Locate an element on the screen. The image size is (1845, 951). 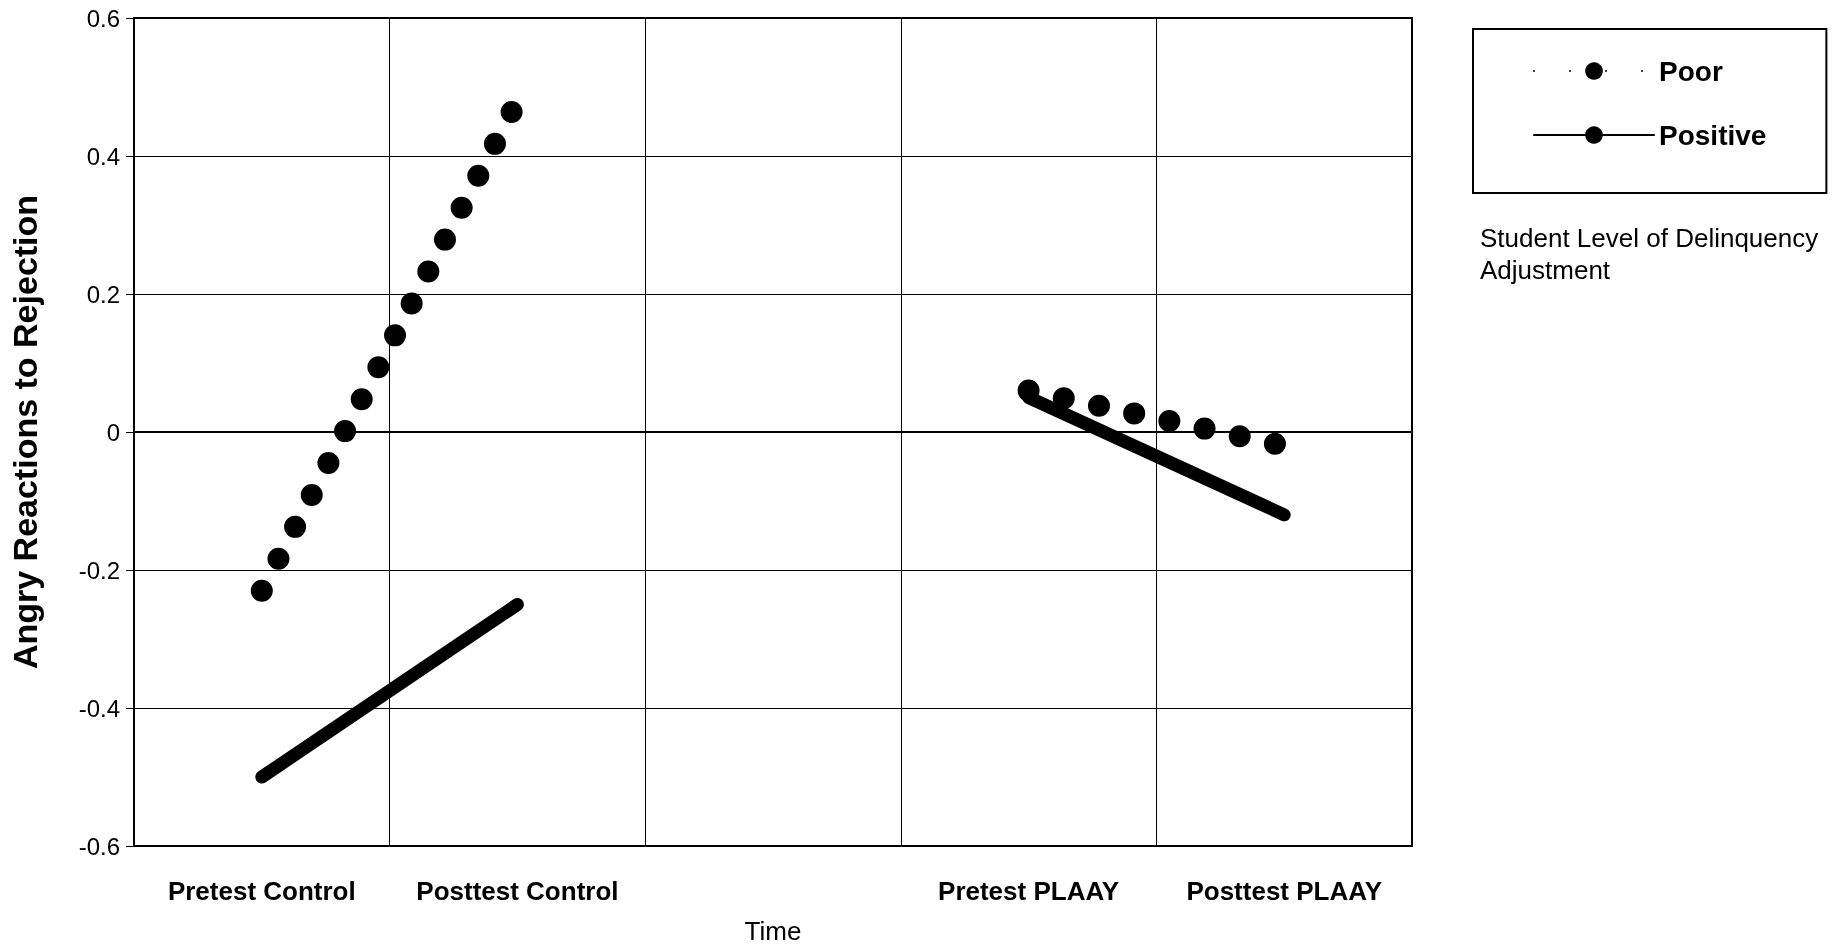
y-tick-label: 0.6 is located at coordinates (103, 18).